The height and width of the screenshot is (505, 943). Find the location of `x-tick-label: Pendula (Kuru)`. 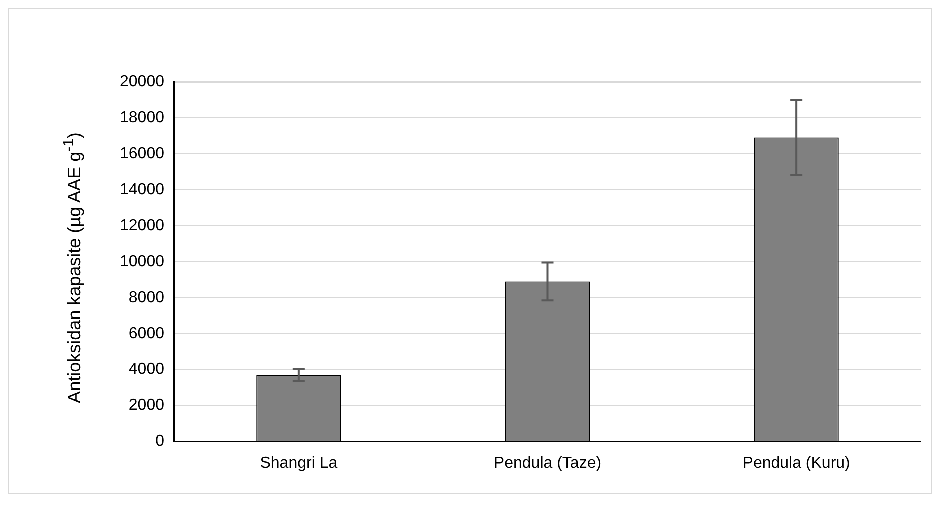

x-tick-label: Pendula (Kuru) is located at coordinates (796, 463).